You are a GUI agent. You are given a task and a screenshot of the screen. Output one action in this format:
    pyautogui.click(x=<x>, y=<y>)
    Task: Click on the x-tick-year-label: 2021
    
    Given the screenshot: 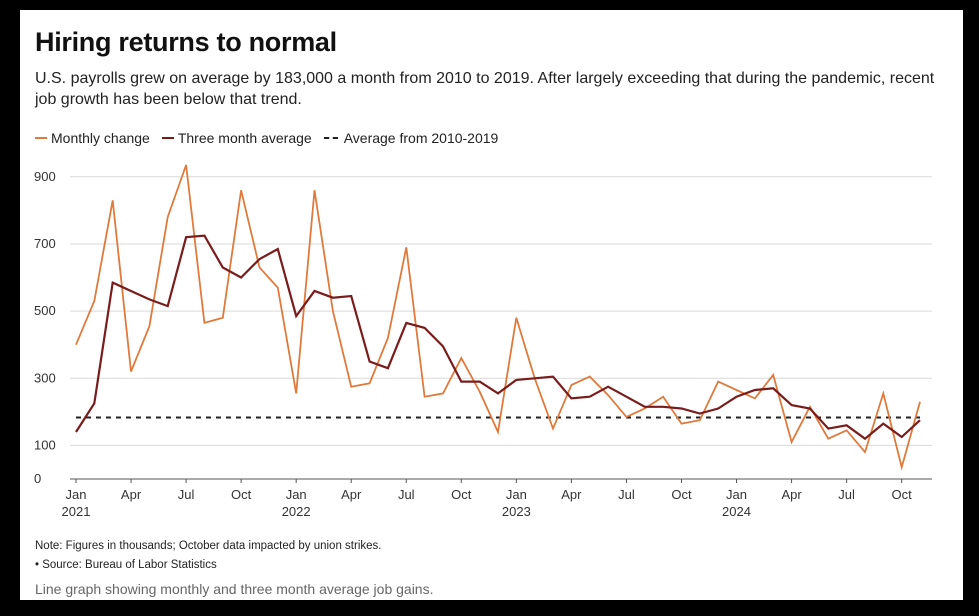 What is the action you would take?
    pyautogui.click(x=76, y=511)
    